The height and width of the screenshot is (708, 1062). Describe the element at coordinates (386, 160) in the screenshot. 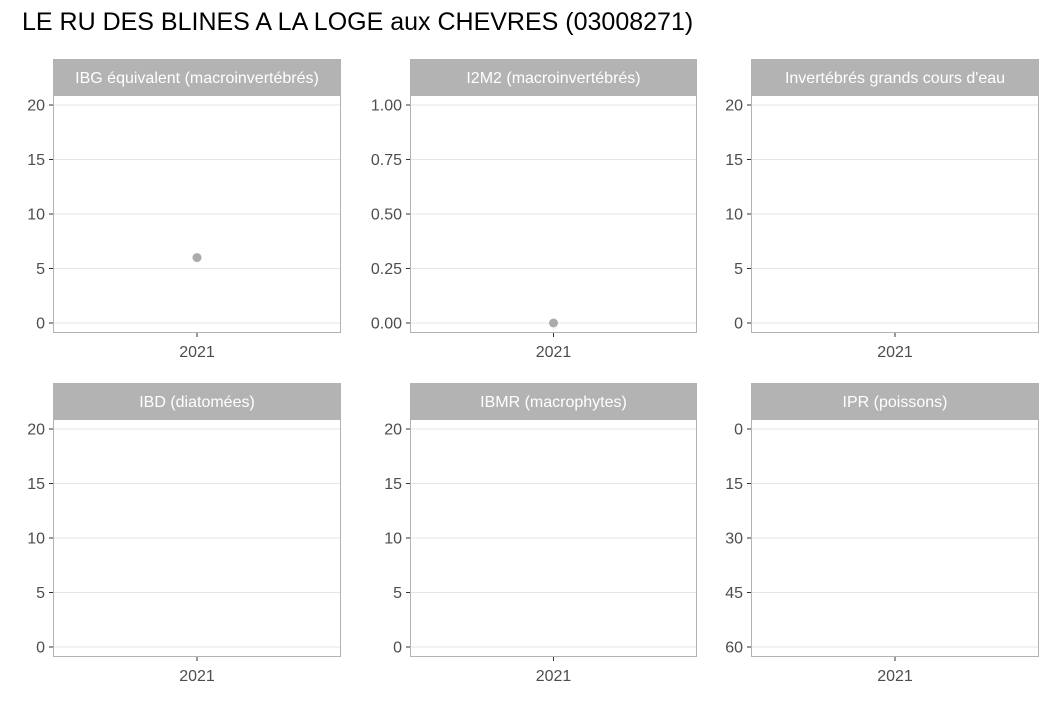

I see `y-tick-label: 0.75` at that location.